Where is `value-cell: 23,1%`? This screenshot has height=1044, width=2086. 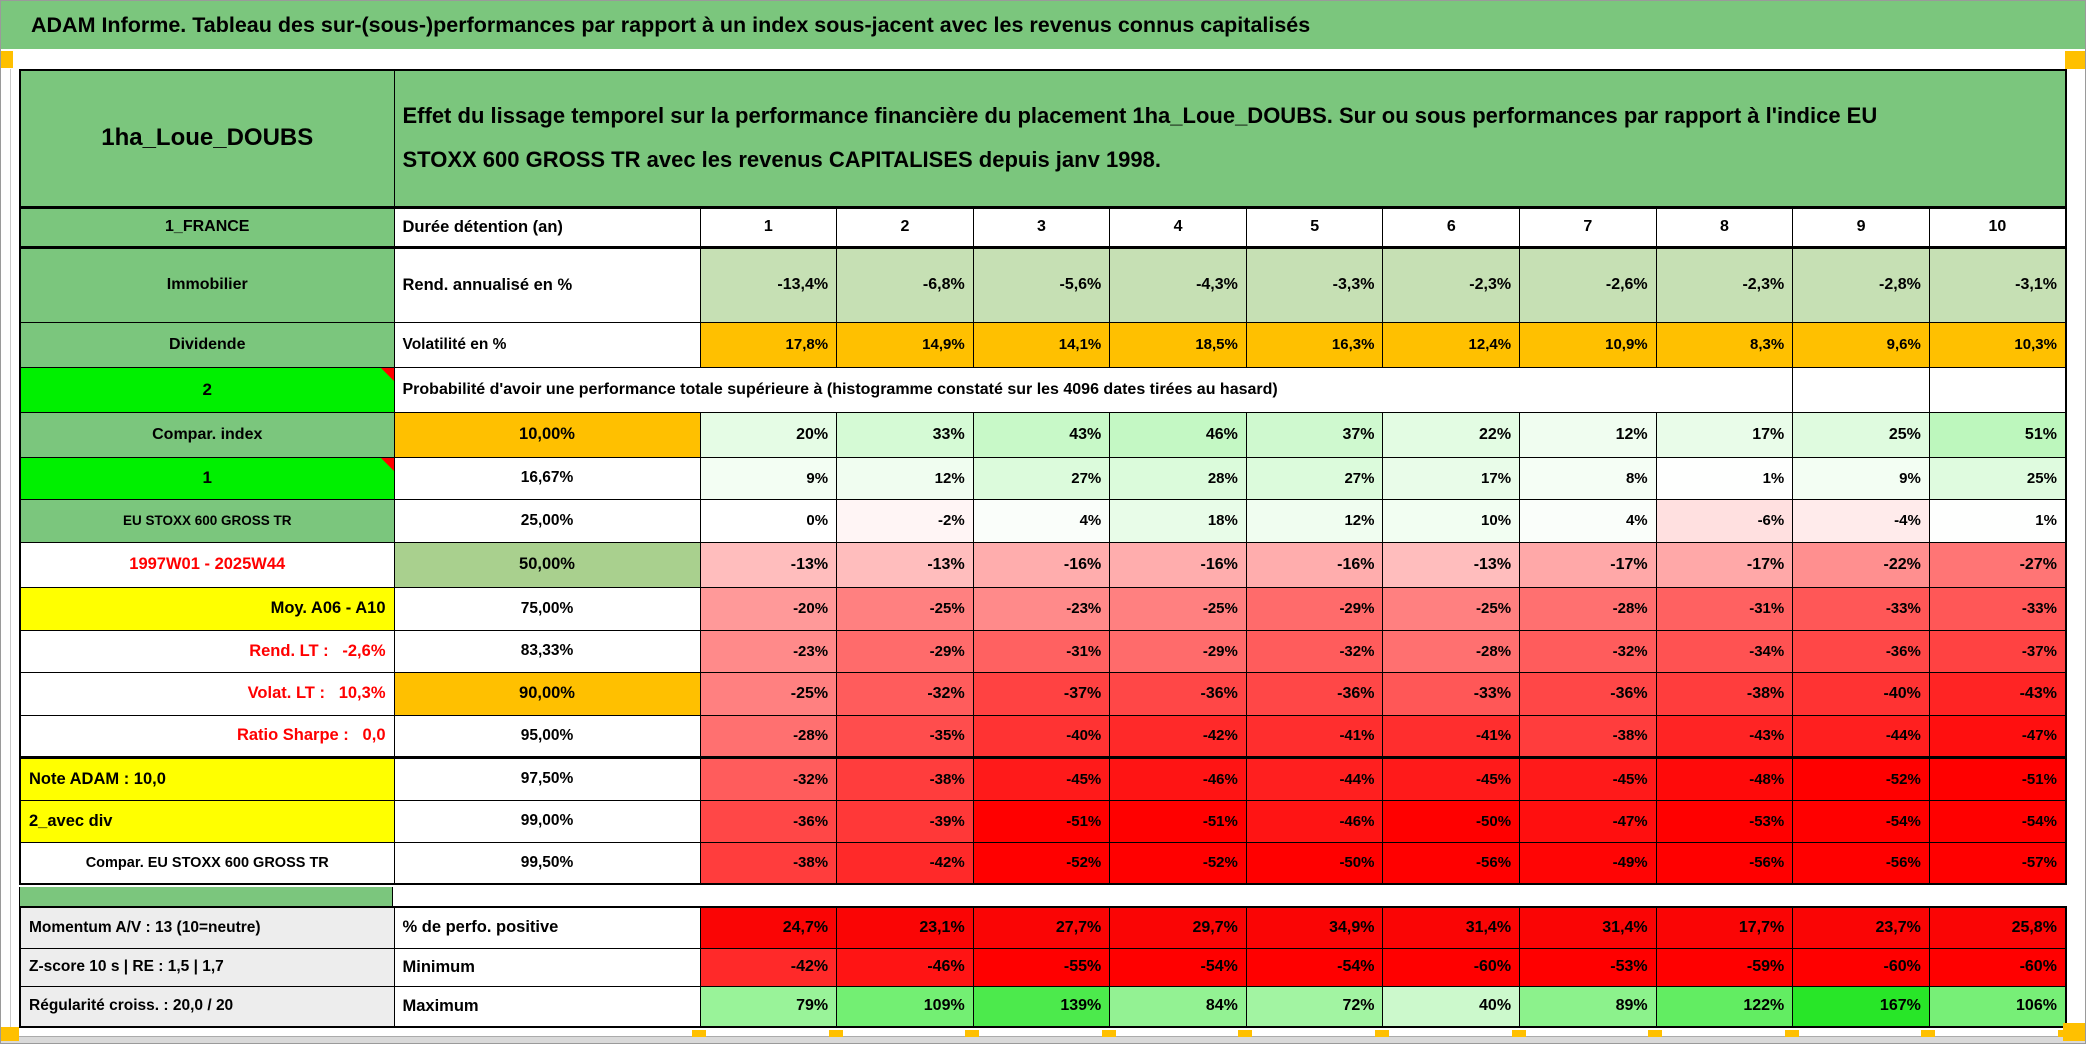
value-cell: 23,1% is located at coordinates (905, 927).